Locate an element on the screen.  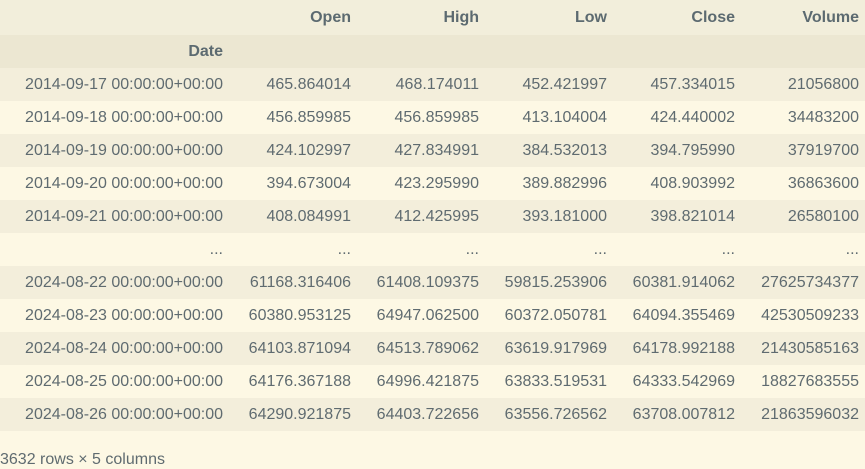
row-index-cell: 2014-09-18 00:00:00+00:00 is located at coordinates (124, 117).